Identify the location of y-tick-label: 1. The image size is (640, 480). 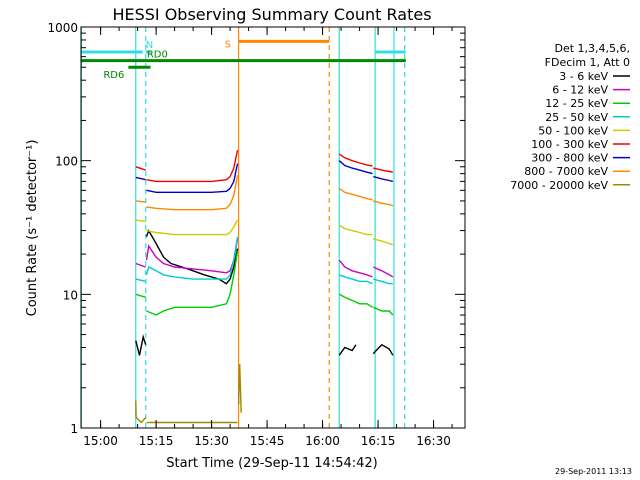
(74, 429).